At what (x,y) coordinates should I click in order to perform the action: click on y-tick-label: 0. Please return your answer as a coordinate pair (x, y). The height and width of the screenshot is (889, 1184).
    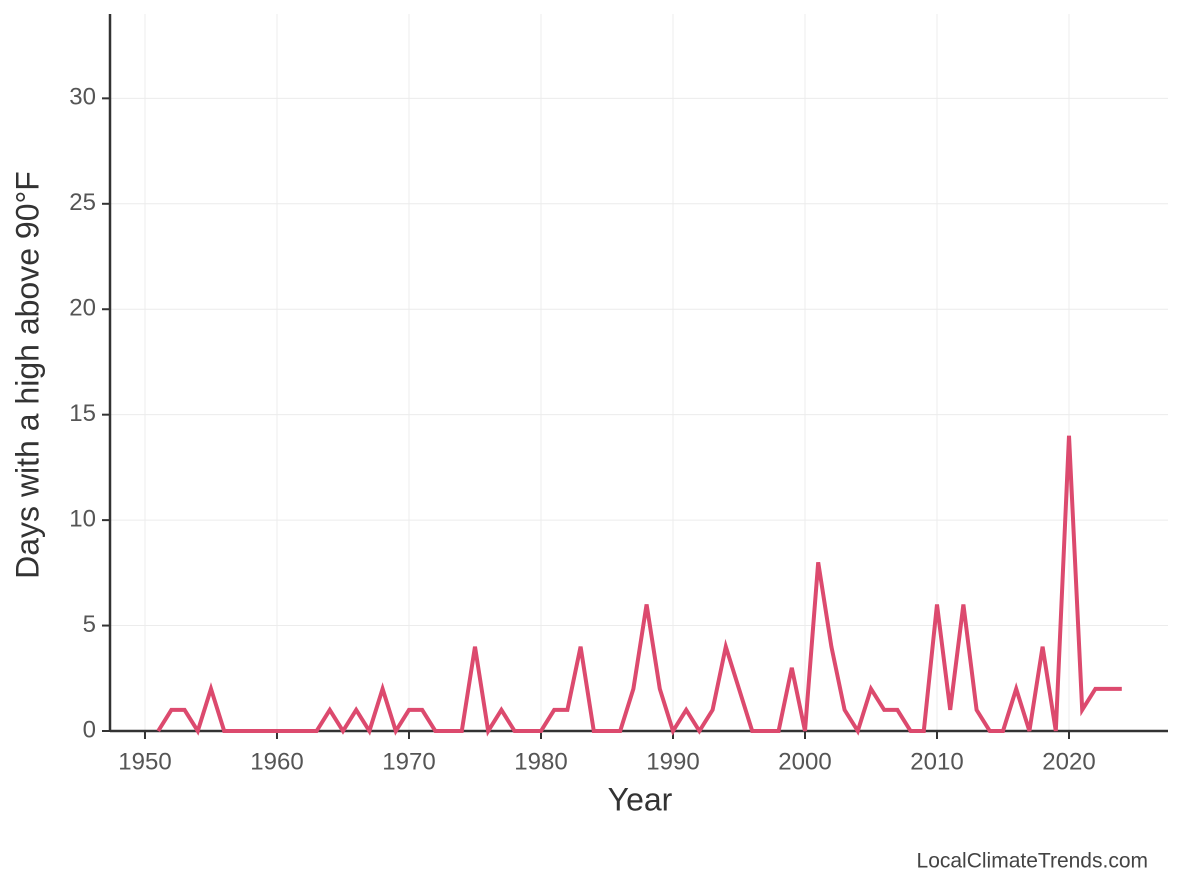
    Looking at the image, I should click on (89, 729).